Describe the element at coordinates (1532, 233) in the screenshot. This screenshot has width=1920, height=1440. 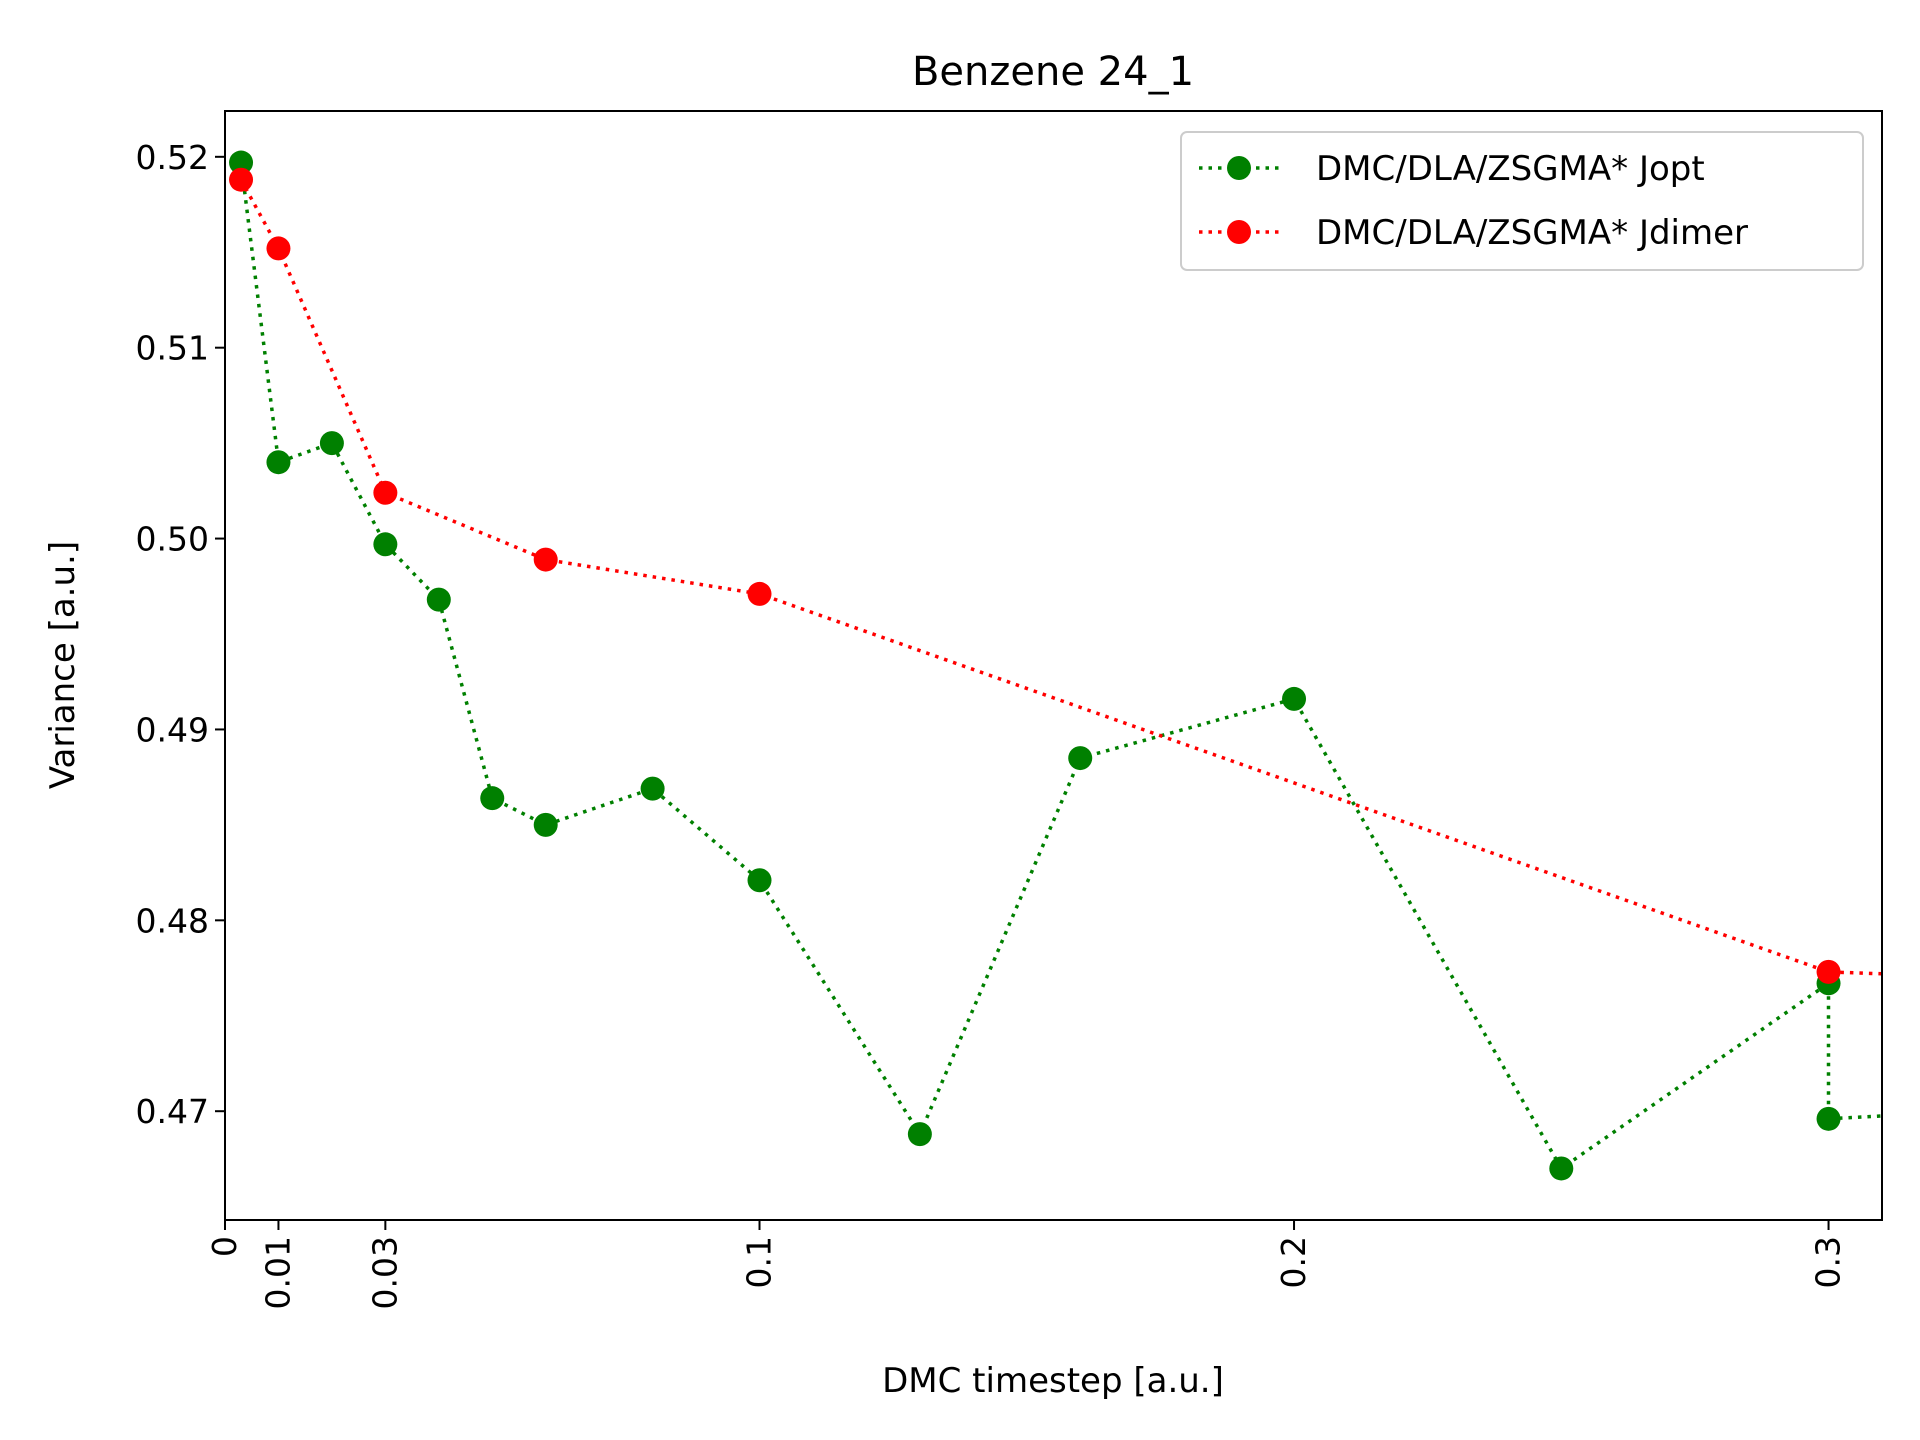
I see `legend-label: DMC/DLA/ZSGMA* Jdimer` at that location.